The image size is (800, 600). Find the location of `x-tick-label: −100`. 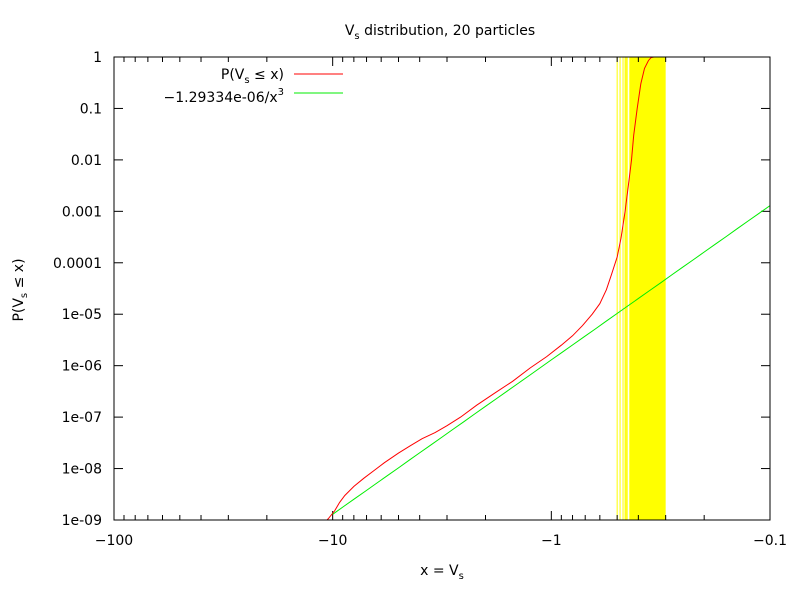

x-tick-label: −100 is located at coordinates (114, 541).